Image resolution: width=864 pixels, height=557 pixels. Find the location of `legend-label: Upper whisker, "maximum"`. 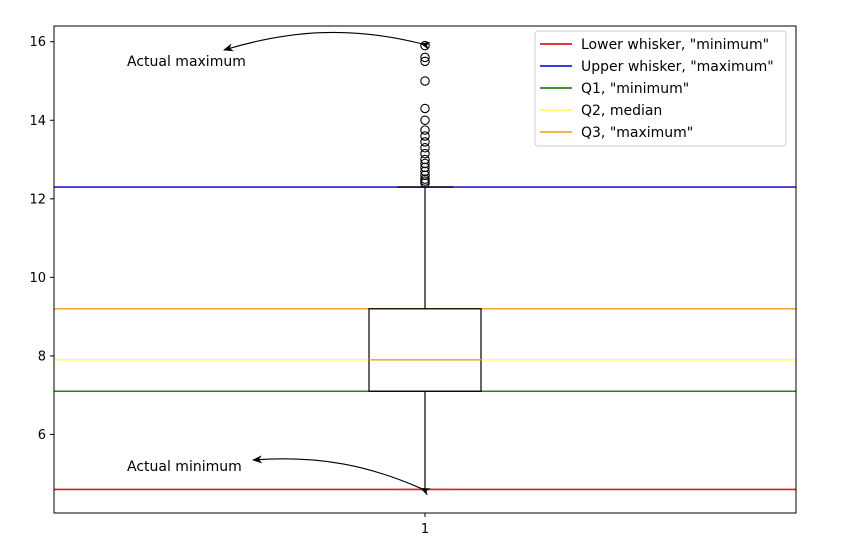

legend-label: Upper whisker, "maximum" is located at coordinates (677, 67).